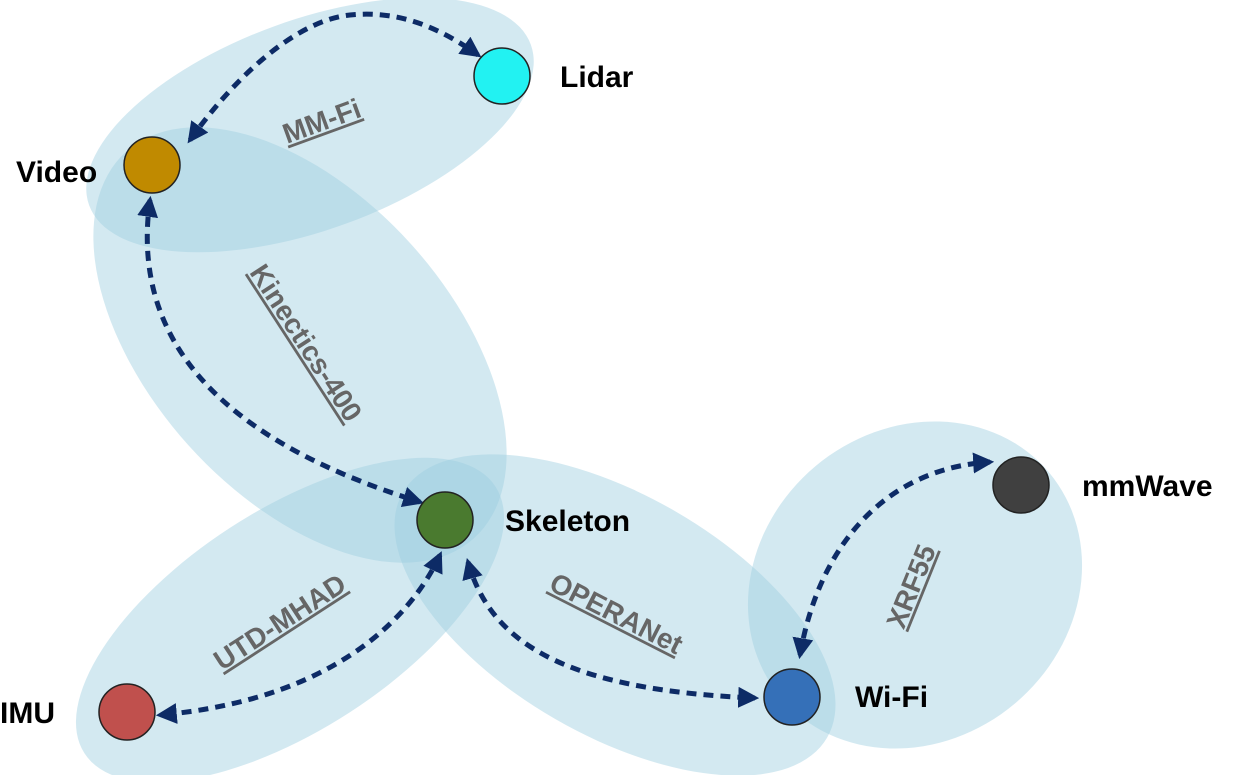  I want to click on node-label-mmwave: mmWave, so click(1147, 486).